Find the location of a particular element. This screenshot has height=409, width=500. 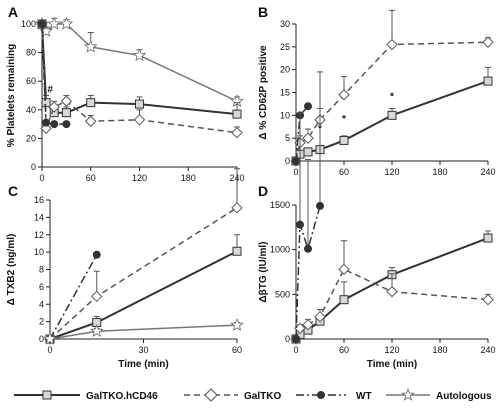

y-tick-label: 16 is located at coordinates (39, 200).